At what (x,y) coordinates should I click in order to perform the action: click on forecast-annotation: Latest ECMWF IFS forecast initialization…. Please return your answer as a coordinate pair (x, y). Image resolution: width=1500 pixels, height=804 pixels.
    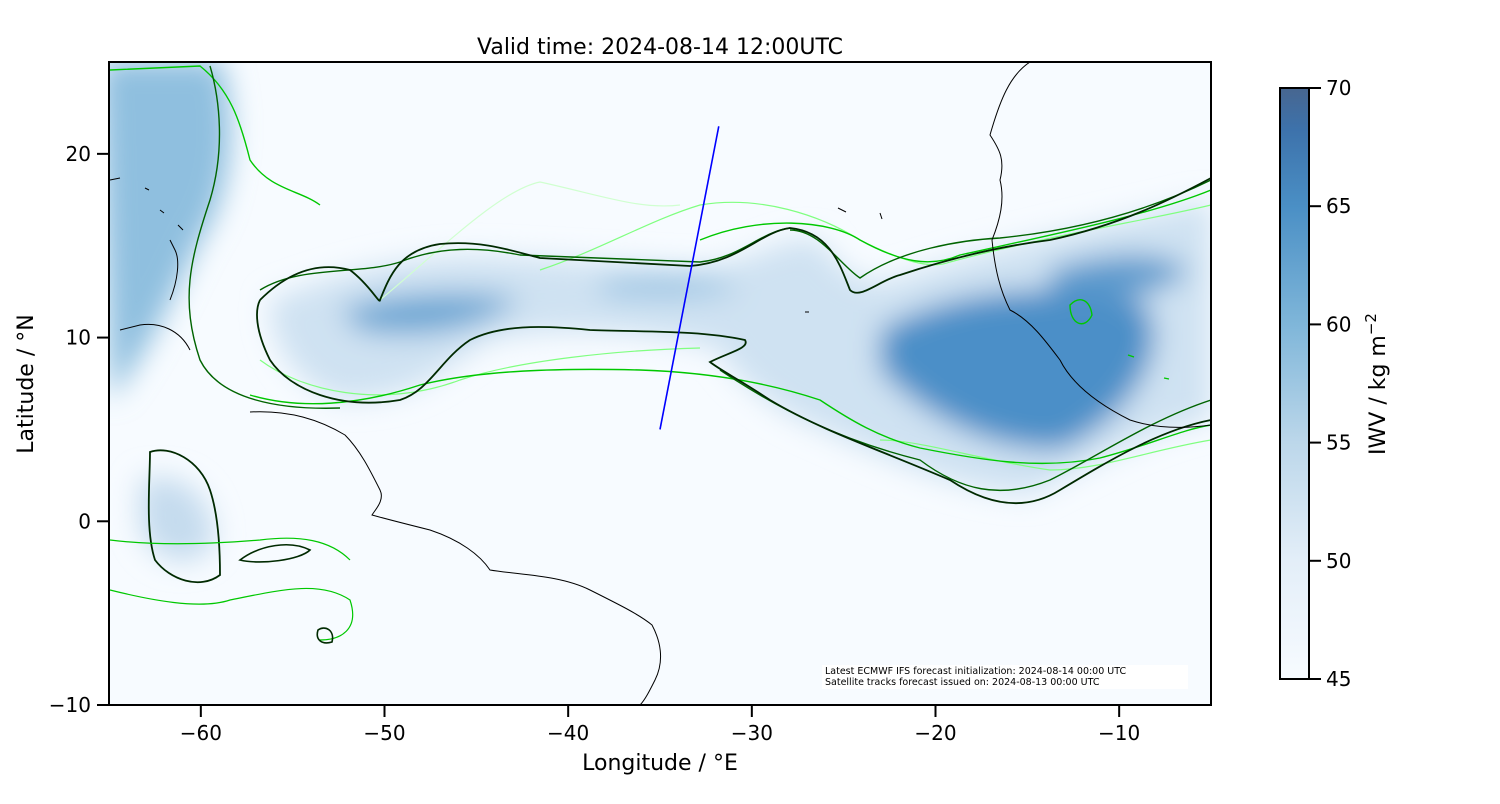
    Looking at the image, I should click on (1005, 677).